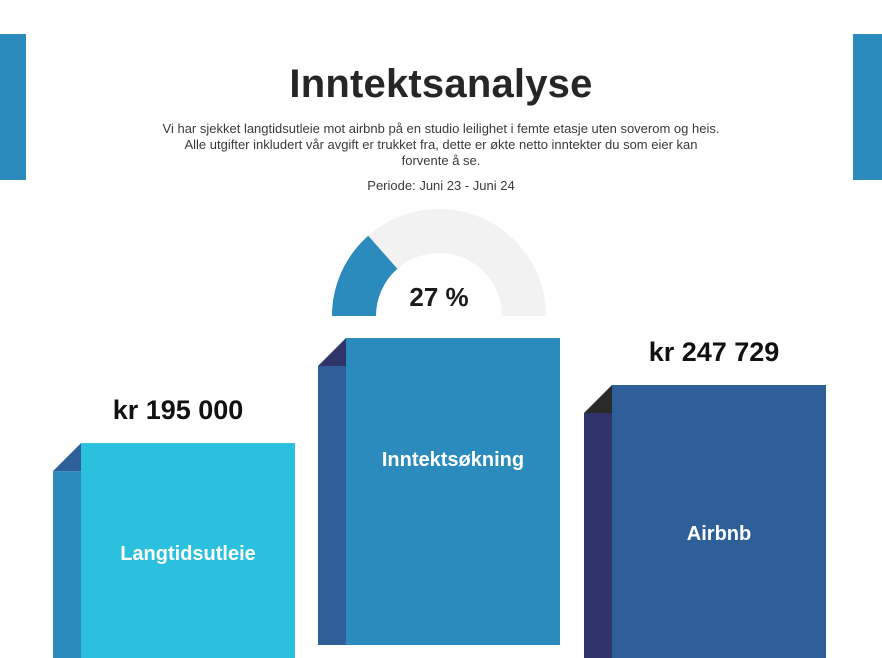  What do you see at coordinates (332, 505) in the screenshot?
I see `bar-side-inntektsokning` at bounding box center [332, 505].